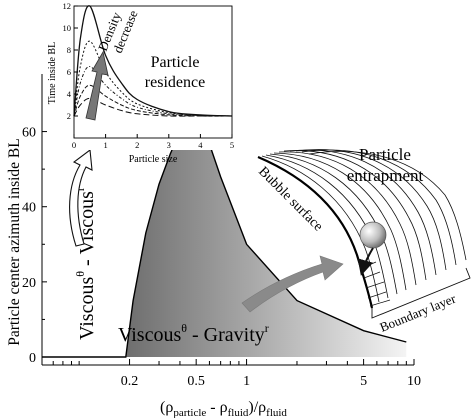 Image resolution: width=474 pixels, height=418 pixels. What do you see at coordinates (232, 145) in the screenshot?
I see `inset-x-tick-label: 5` at bounding box center [232, 145].